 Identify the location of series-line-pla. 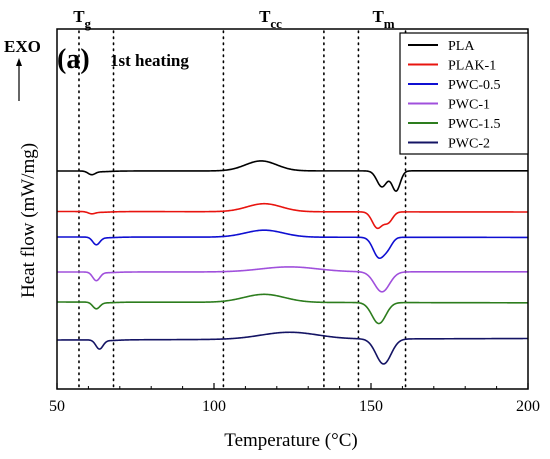
(292, 176).